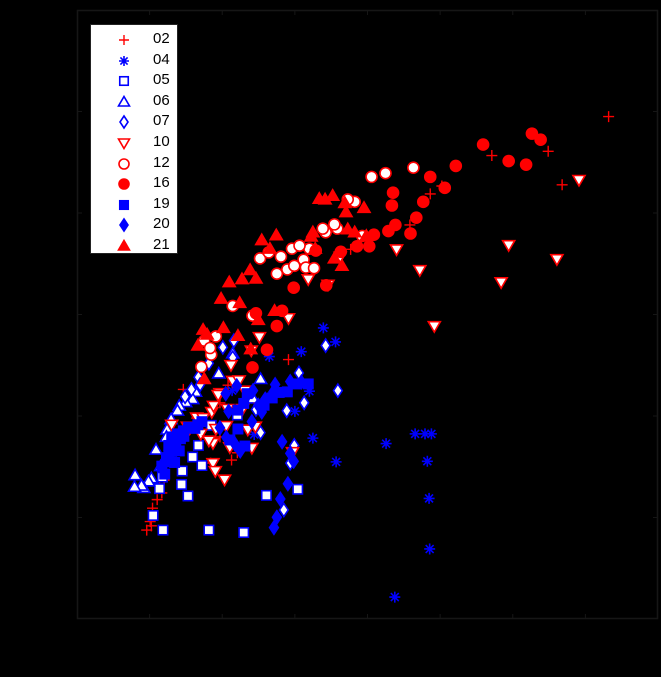  What do you see at coordinates (135, 142) in the screenshot?
I see `legend-item-10: 10` at bounding box center [135, 142].